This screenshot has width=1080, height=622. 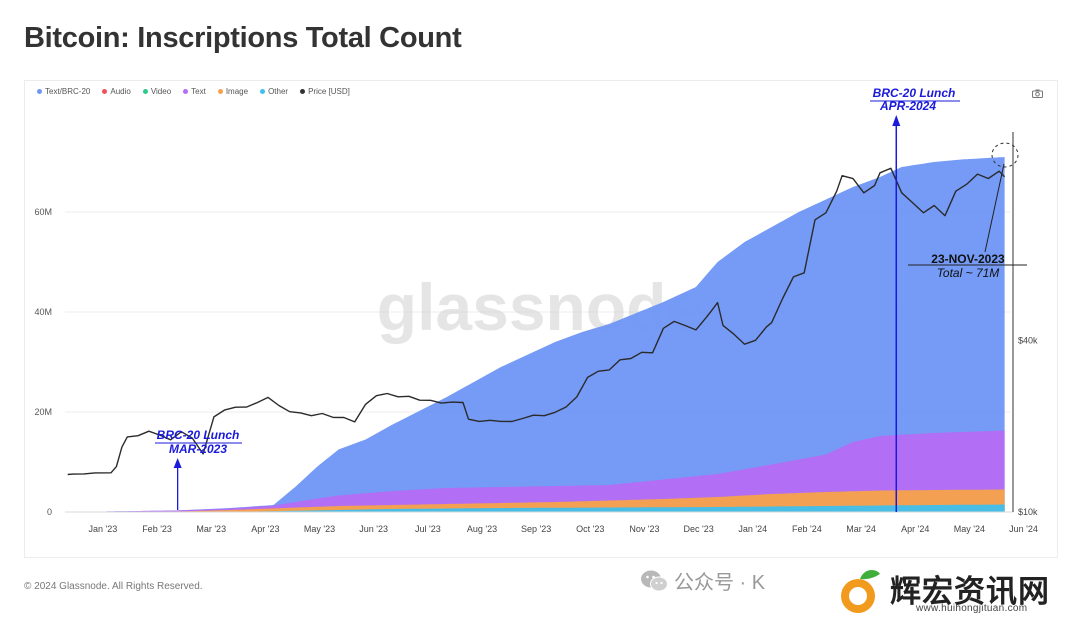 I want to click on legend-item-video: Video, so click(x=157, y=91).